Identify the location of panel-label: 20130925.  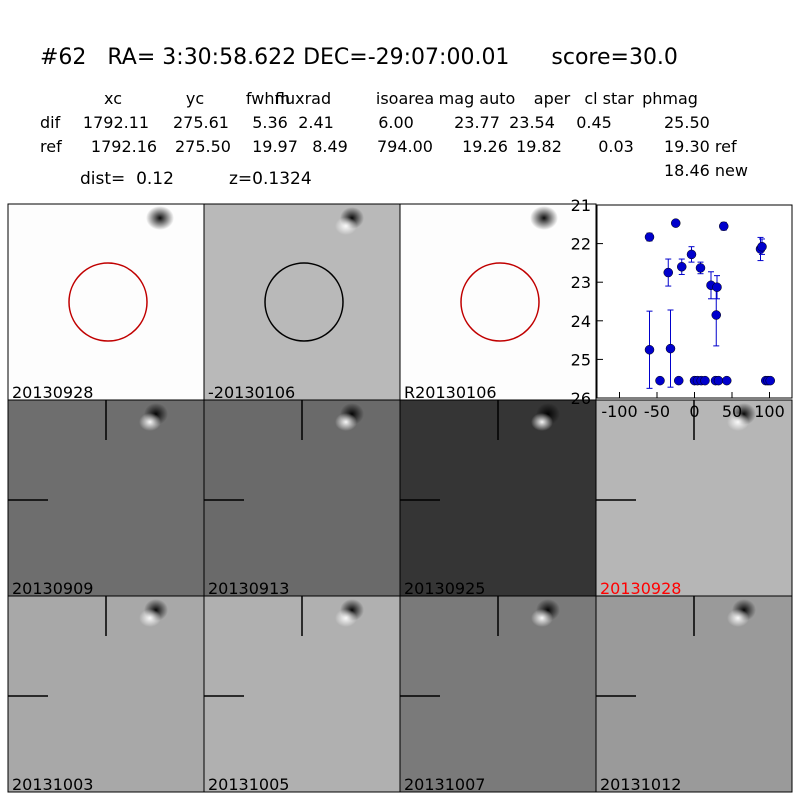
(444, 588).